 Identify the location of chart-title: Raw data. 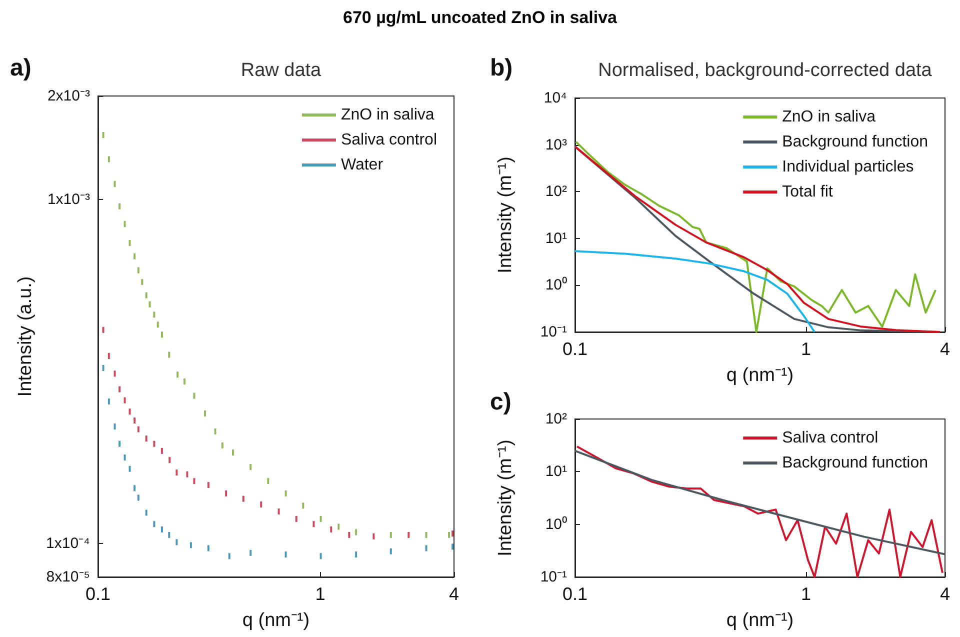
(281, 70).